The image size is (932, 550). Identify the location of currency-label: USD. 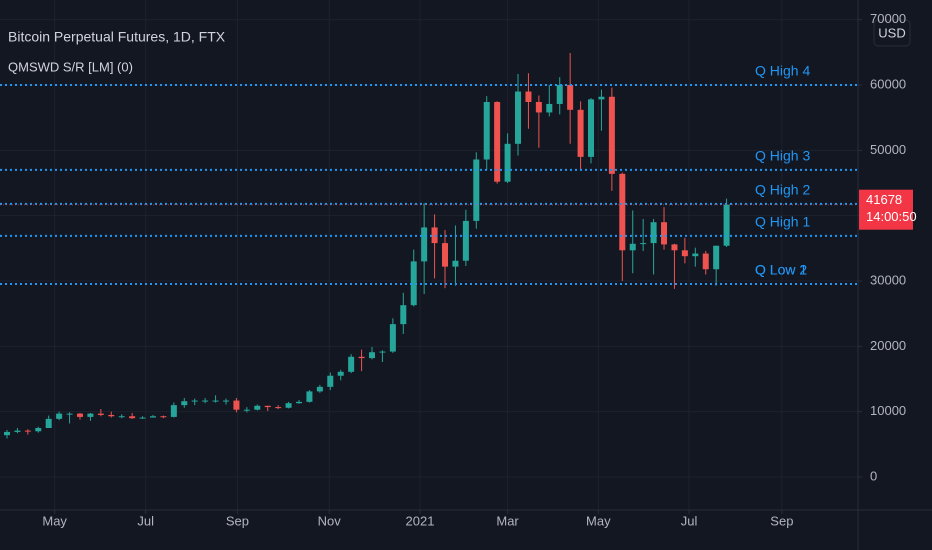
(891, 32).